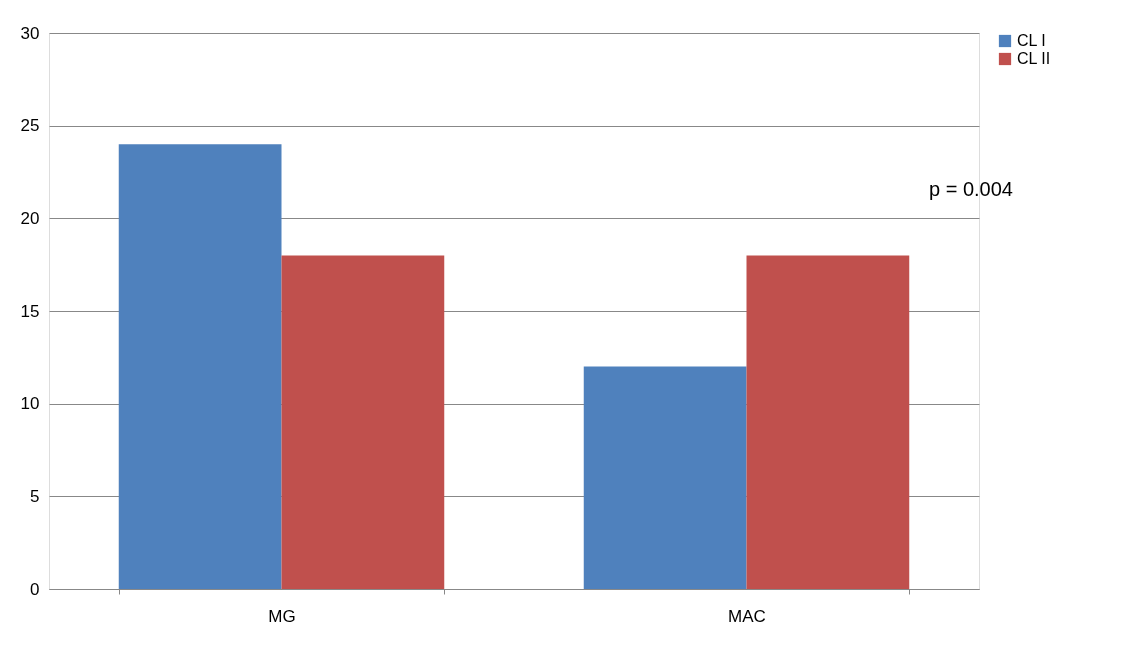  I want to click on y-tick-label: 10, so click(30, 404).